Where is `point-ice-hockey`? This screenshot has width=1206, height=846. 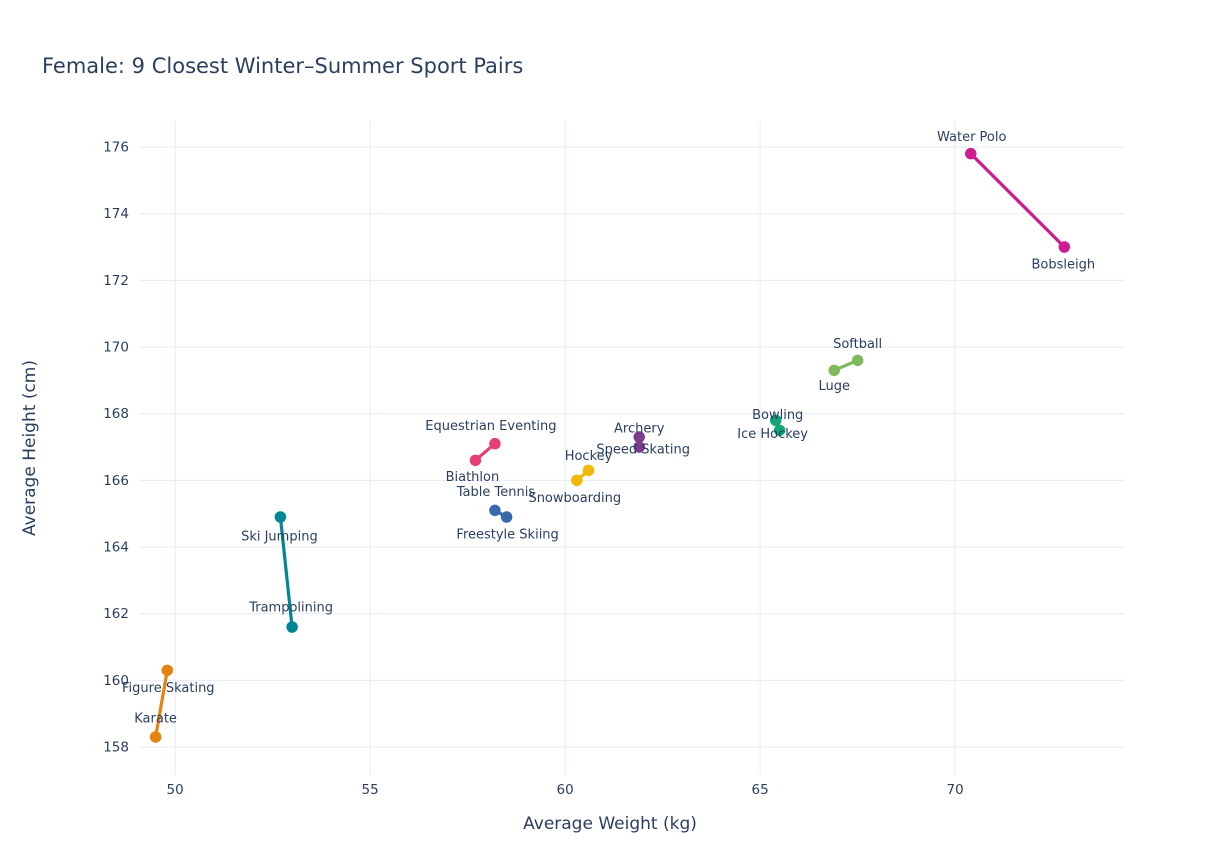
point-ice-hockey is located at coordinates (779, 430).